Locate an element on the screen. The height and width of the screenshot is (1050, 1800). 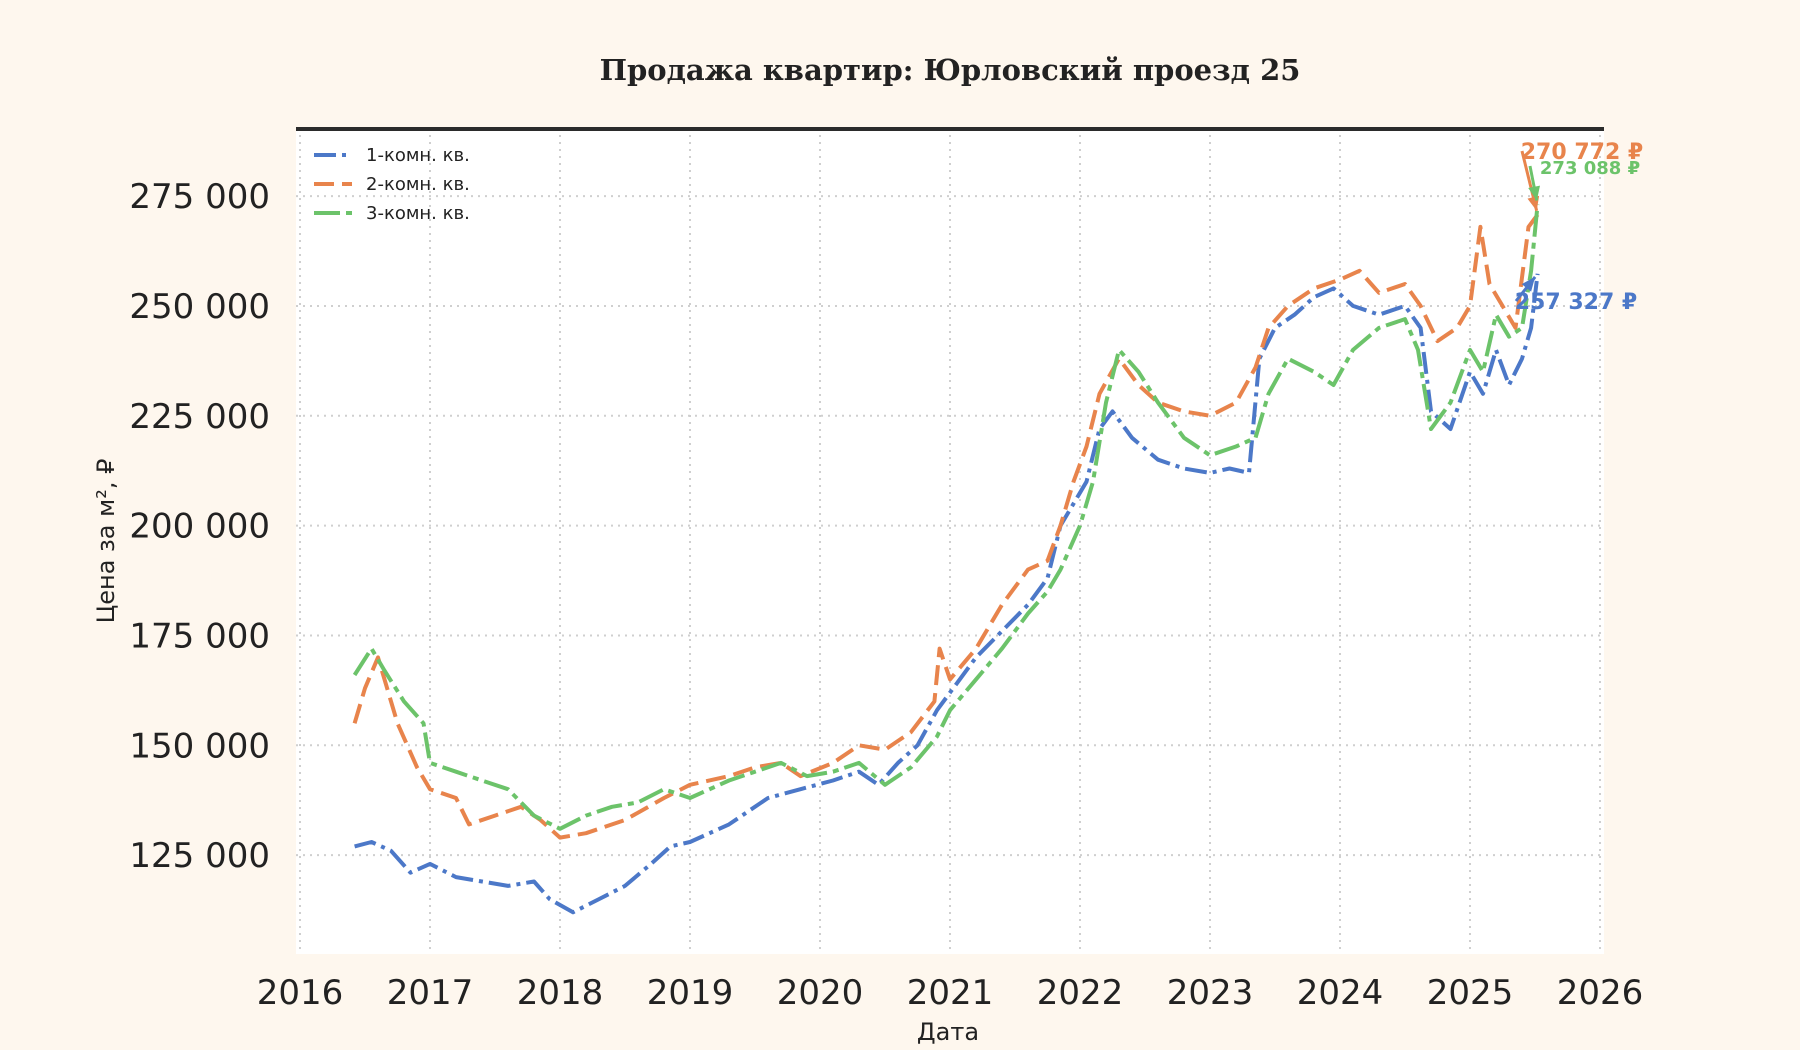
legend-label: 3-комн. кв. is located at coordinates (418, 213).